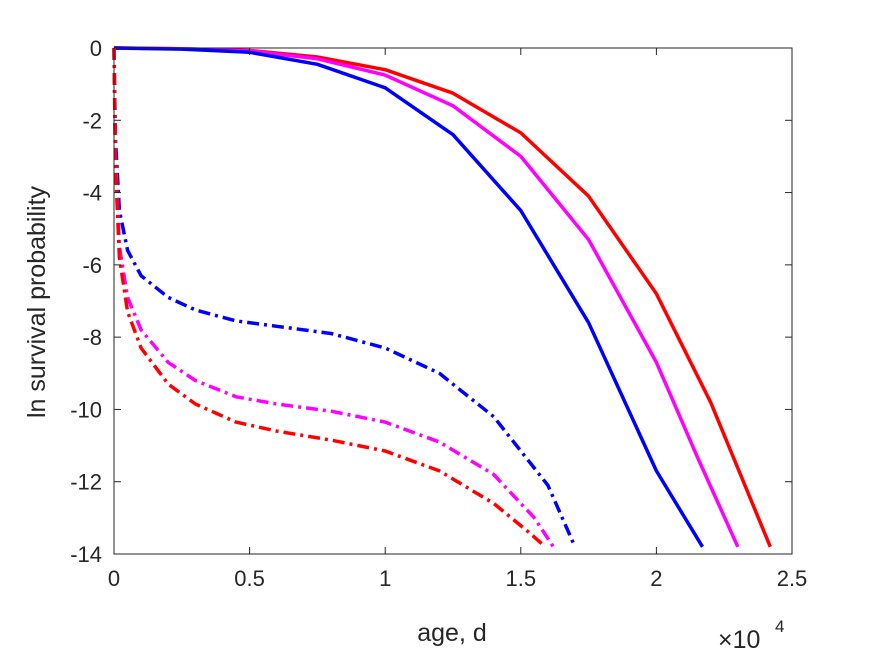  I want to click on y-axis-label: ln survival probability, so click(37, 301).